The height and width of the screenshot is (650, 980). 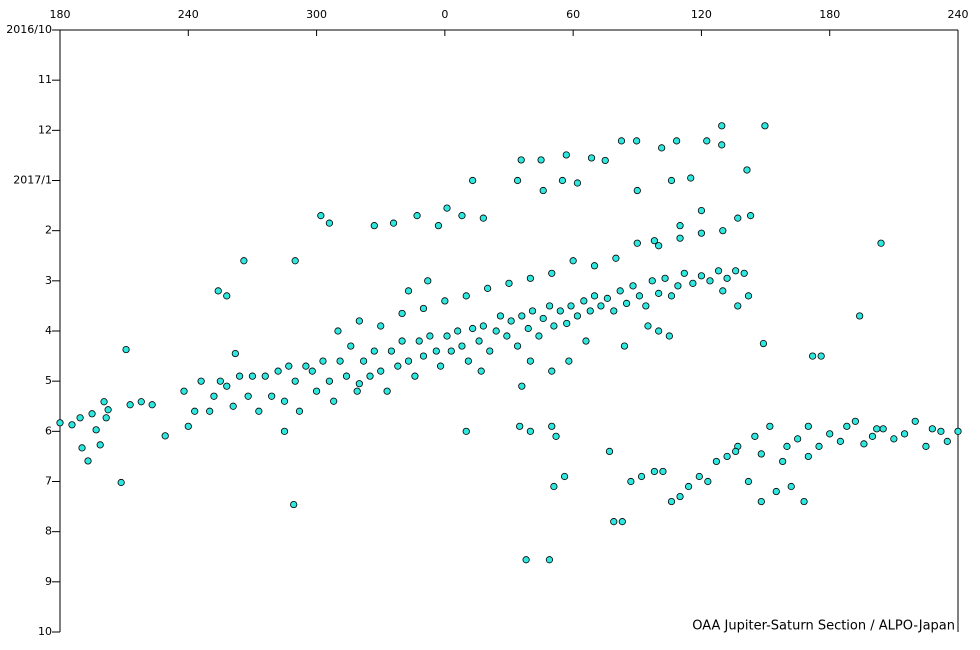 What do you see at coordinates (48, 380) in the screenshot?
I see `y-tick-label: 5` at bounding box center [48, 380].